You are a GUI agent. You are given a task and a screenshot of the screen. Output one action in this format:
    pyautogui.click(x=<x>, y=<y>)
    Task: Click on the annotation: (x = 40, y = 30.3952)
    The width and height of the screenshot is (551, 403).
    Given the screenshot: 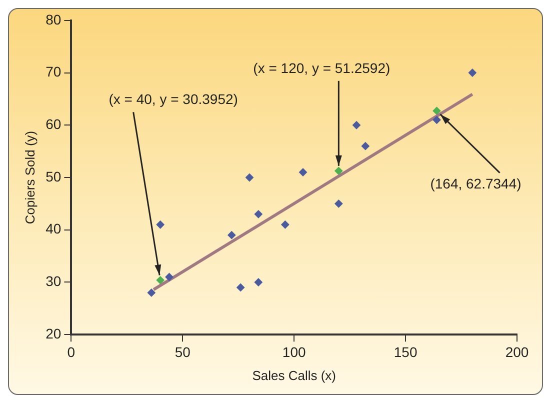 What is the action you would take?
    pyautogui.click(x=173, y=99)
    